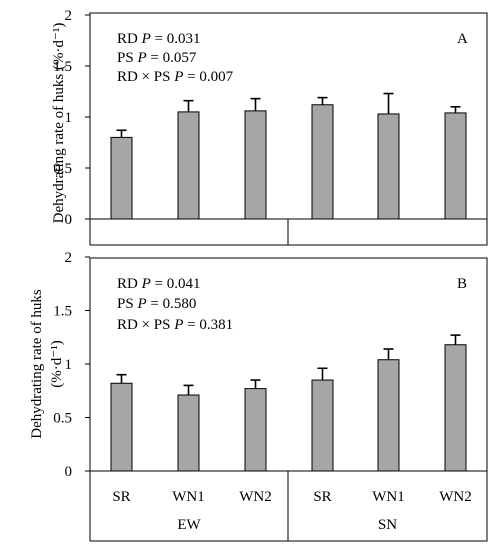 This screenshot has height=550, width=499. What do you see at coordinates (59, 123) in the screenshot?
I see `y-axis-label: Dehydrating rate of huks (%·d⁻¹)` at bounding box center [59, 123].